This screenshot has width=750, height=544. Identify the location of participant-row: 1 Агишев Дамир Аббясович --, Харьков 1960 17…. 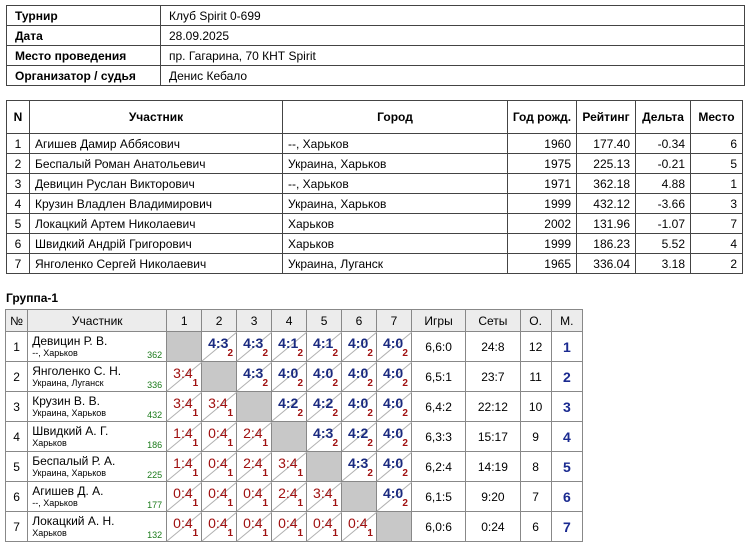
(374, 143).